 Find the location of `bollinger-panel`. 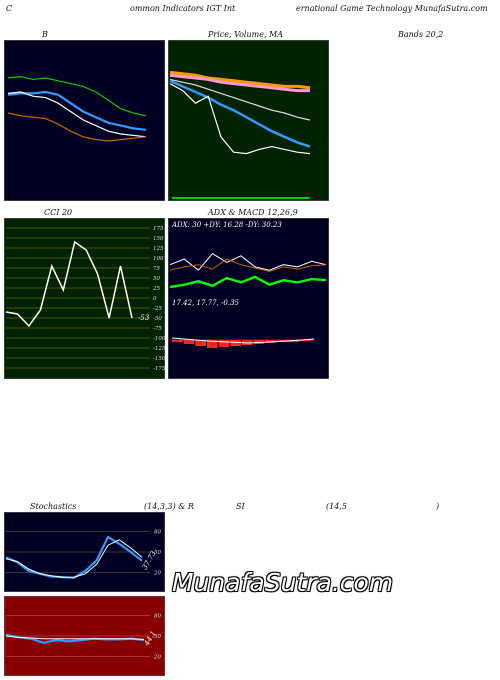

bollinger-panel is located at coordinates (84, 120).